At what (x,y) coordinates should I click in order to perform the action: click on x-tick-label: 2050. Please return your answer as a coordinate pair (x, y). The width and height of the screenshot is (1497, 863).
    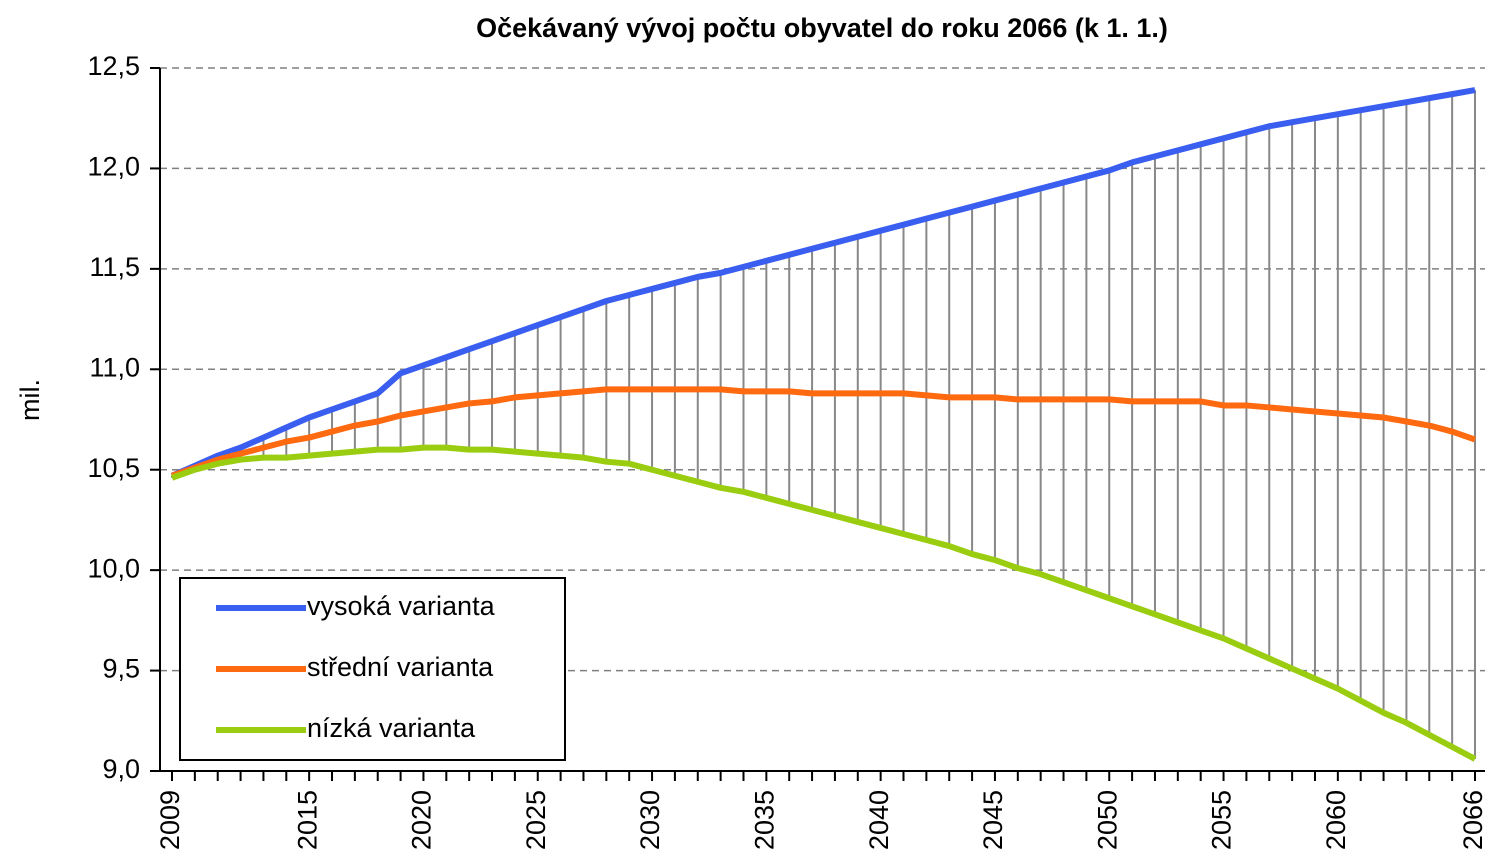
    Looking at the image, I should click on (1107, 820).